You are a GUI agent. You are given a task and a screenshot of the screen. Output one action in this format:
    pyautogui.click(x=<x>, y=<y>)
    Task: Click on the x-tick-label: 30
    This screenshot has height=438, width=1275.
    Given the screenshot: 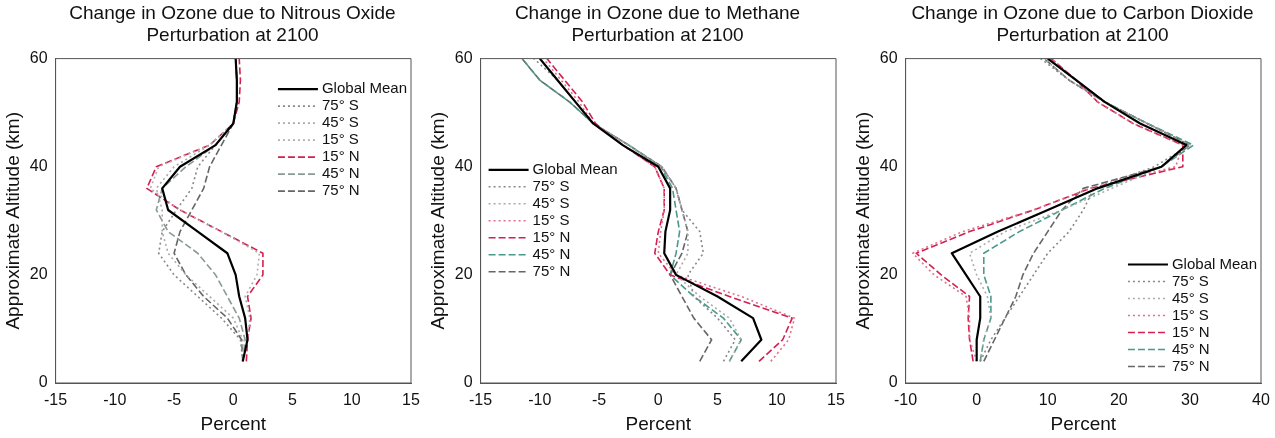 What is the action you would take?
    pyautogui.click(x=1190, y=400)
    